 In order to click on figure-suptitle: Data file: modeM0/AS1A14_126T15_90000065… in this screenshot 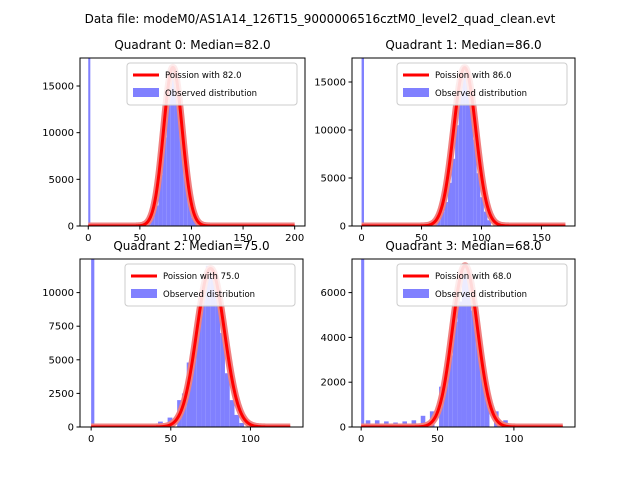, I will do `click(320, 19)`.